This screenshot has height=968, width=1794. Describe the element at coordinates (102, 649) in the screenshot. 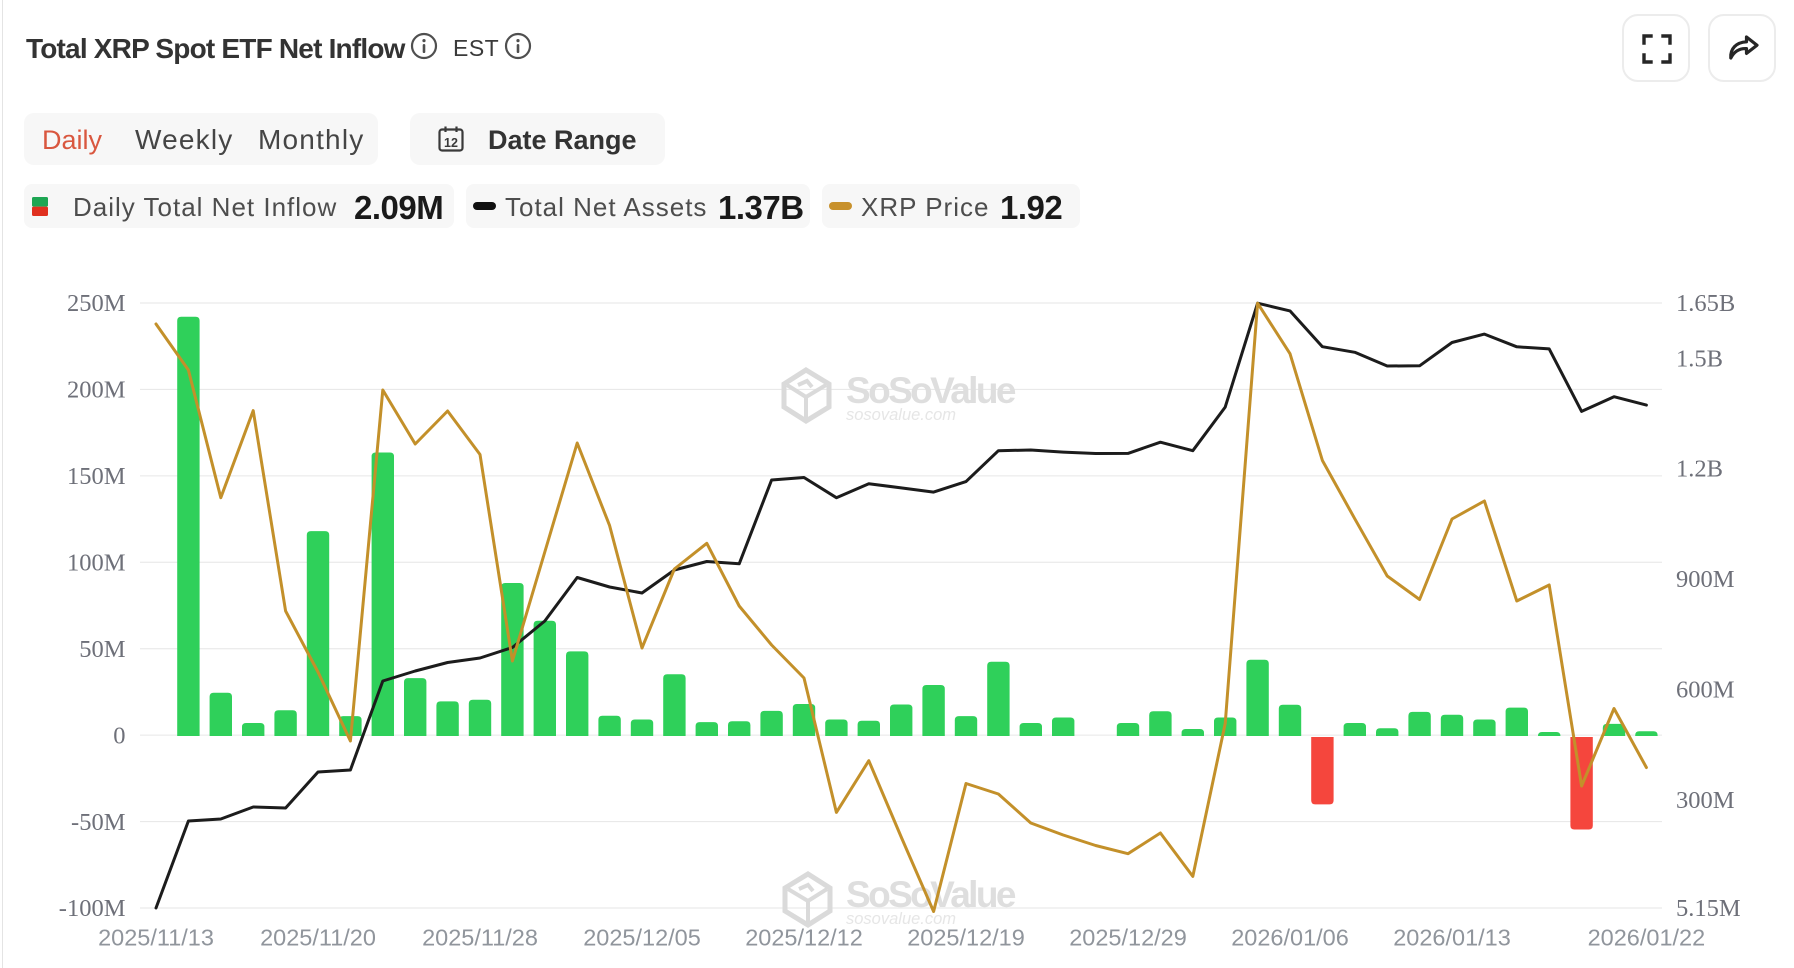

I see `svg-text: 50M` at that location.